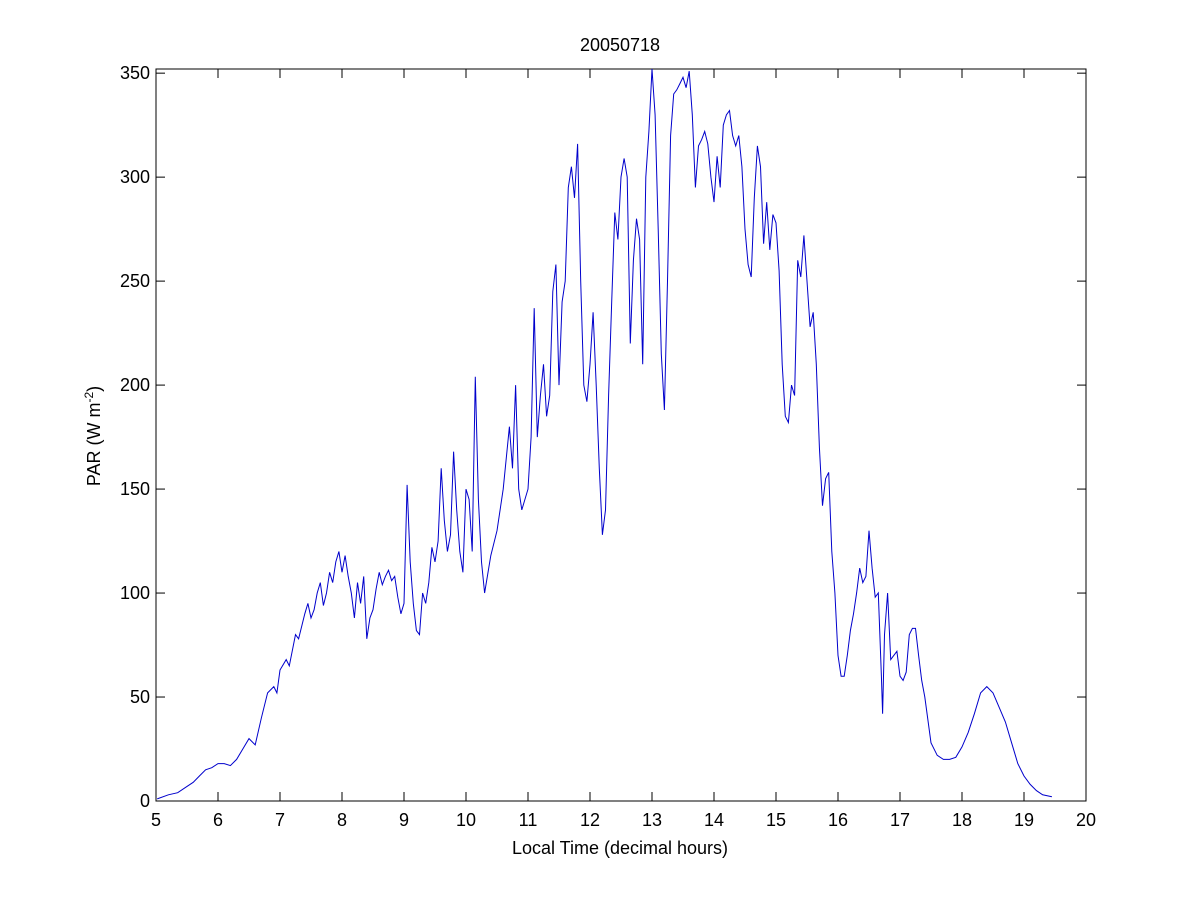 This screenshot has height=900, width=1200. What do you see at coordinates (89, 397) in the screenshot?
I see `y-axis-label-superscript: -2` at bounding box center [89, 397].